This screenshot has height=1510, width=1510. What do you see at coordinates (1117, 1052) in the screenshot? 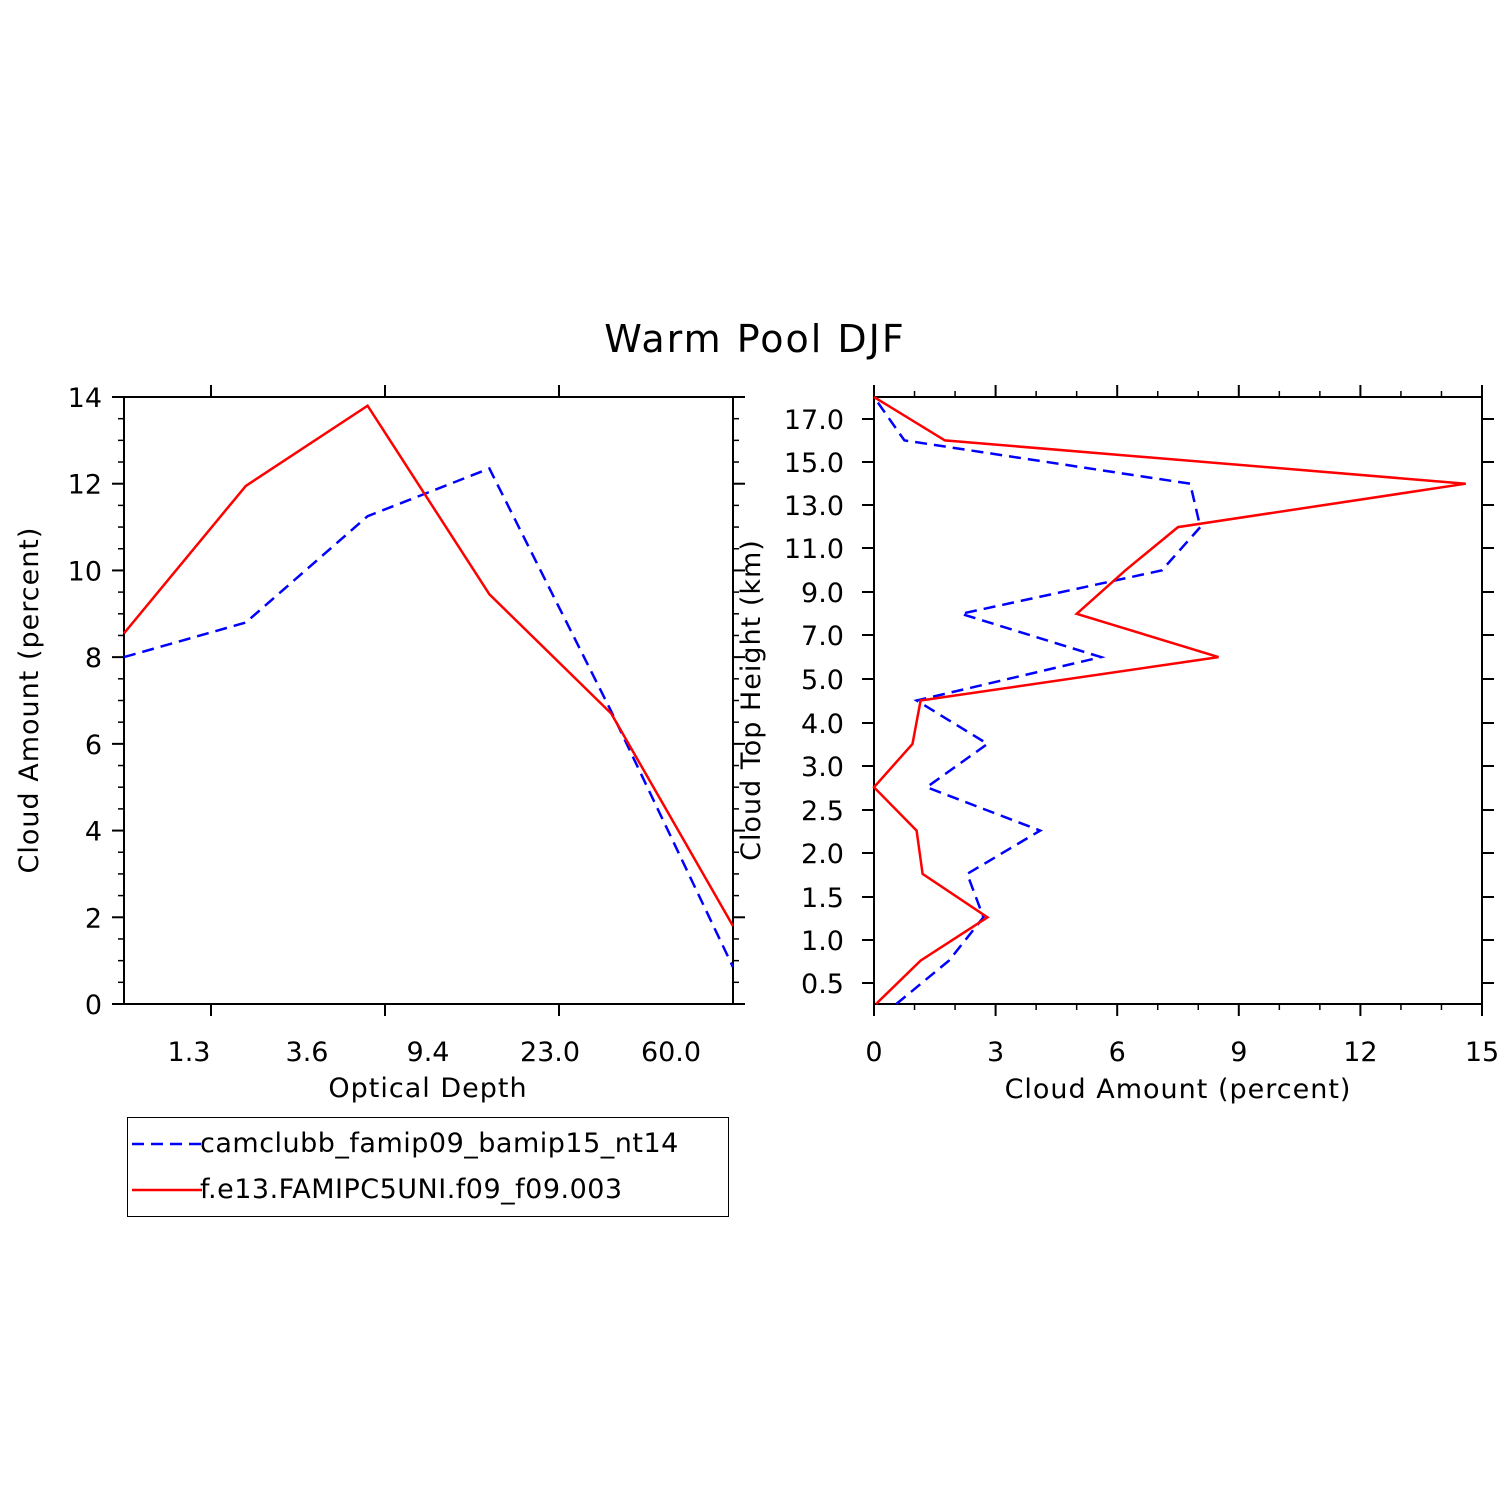
I see `right-x-tick-label: 6` at bounding box center [1117, 1052].